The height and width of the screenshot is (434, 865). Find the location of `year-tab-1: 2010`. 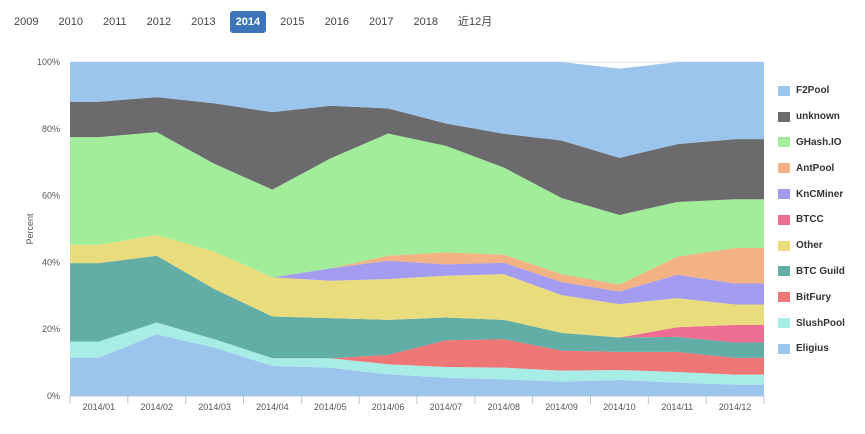

year-tab-1: 2010 is located at coordinates (70, 22).